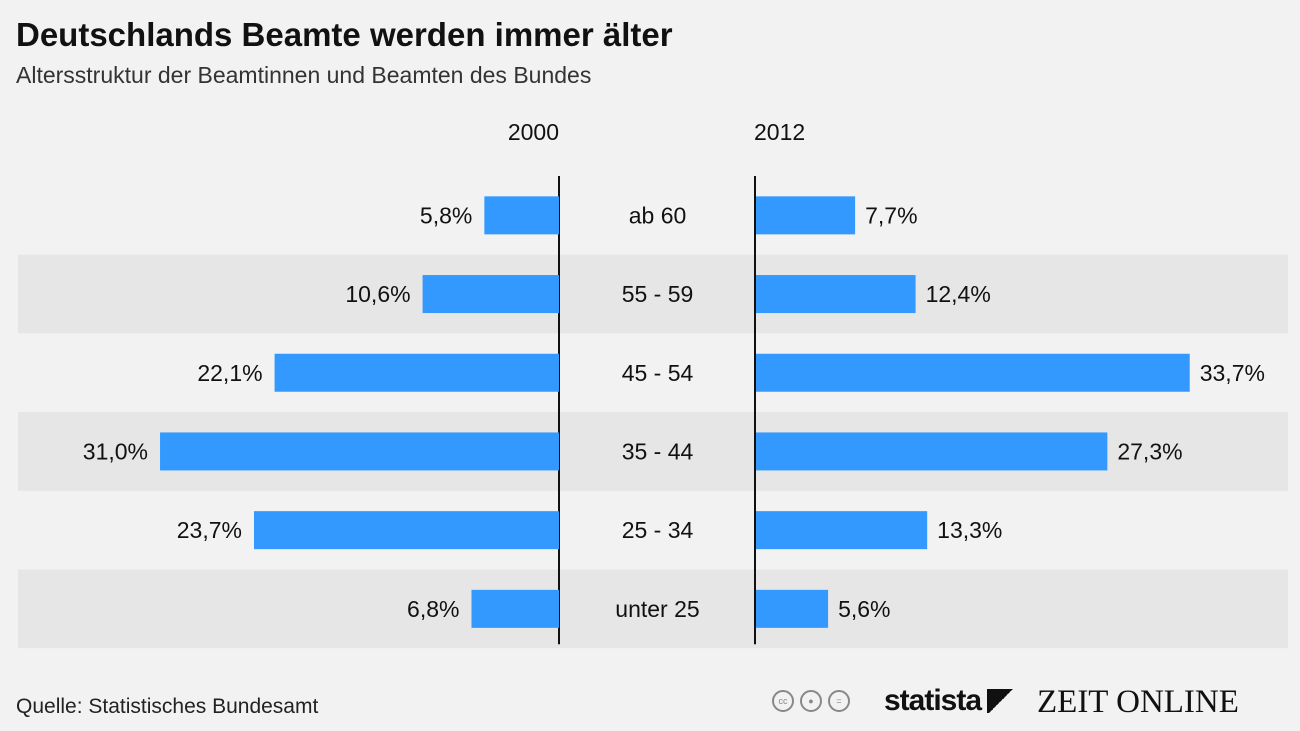 The height and width of the screenshot is (731, 1300). What do you see at coordinates (344, 34) in the screenshot?
I see `chart-title: Deutschlands Beamte werden immer älter` at bounding box center [344, 34].